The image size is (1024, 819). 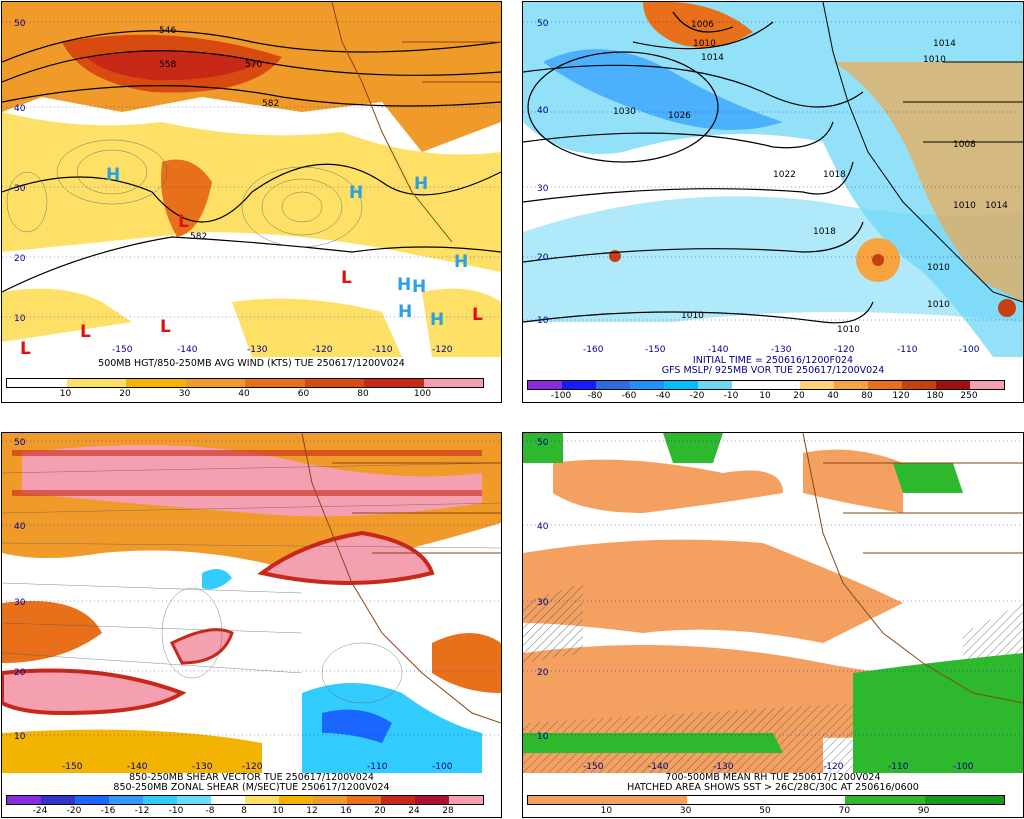 What do you see at coordinates (74, 811) in the screenshot?
I see `colorbar-tick-label: -20` at bounding box center [74, 811].